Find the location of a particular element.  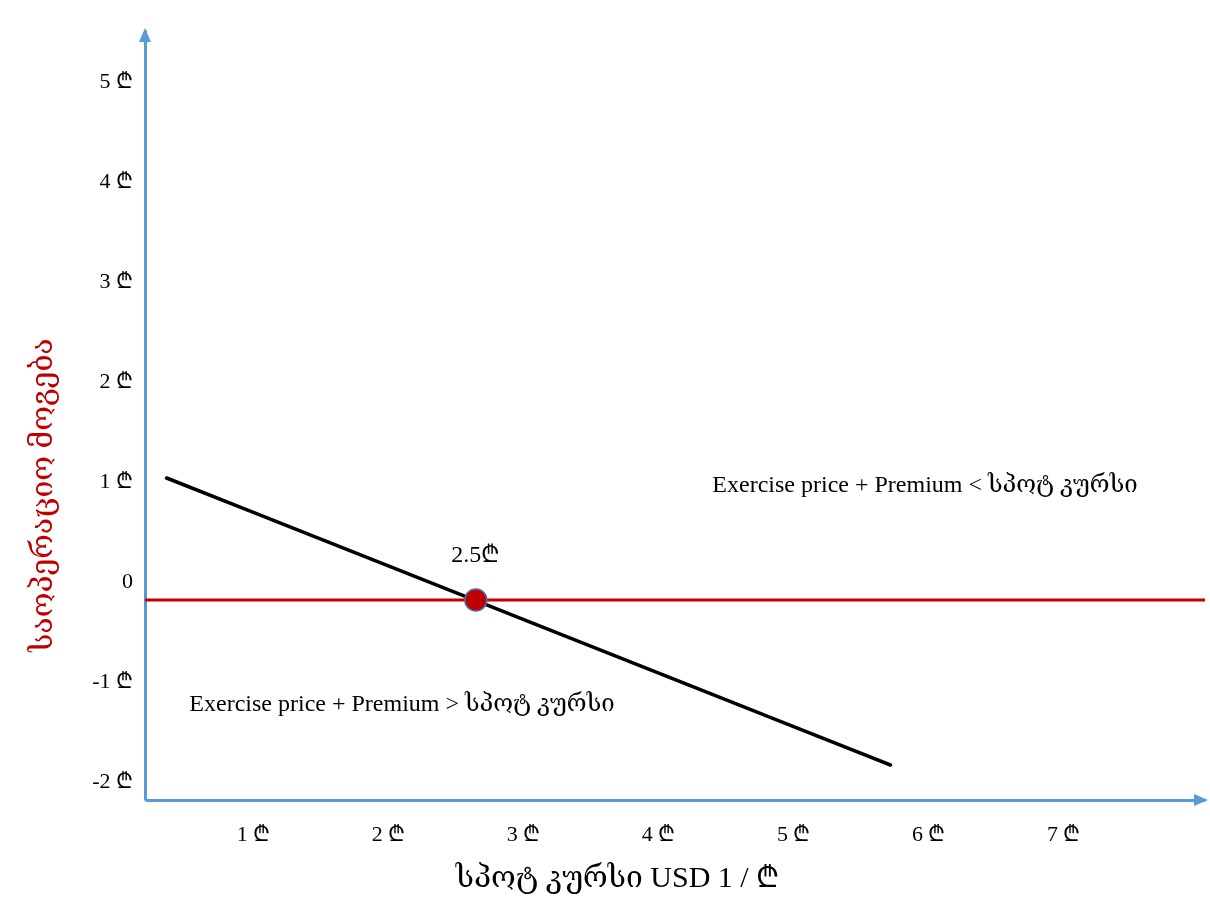

x-tick-label: 3 ₾ is located at coordinates (523, 833).